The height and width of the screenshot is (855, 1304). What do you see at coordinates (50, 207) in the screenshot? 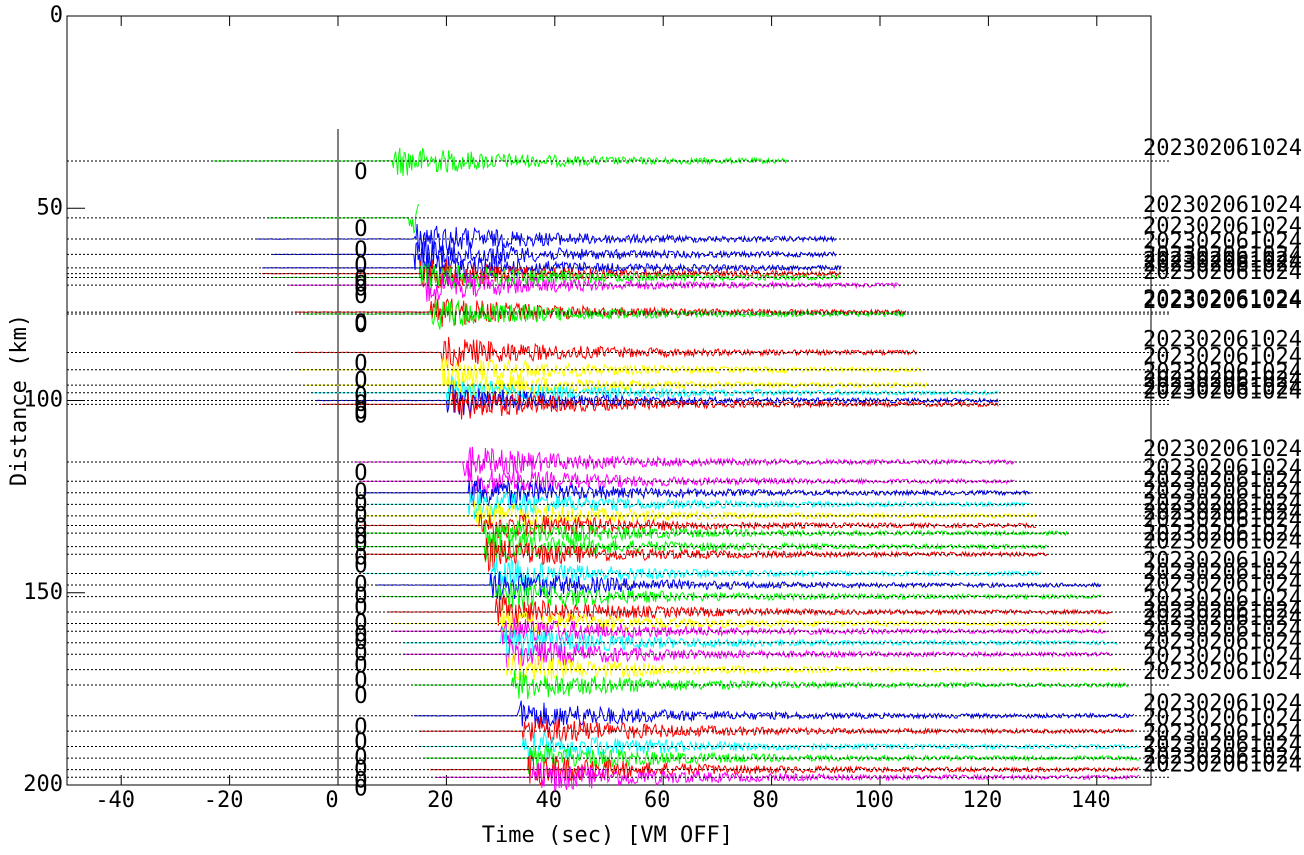
I see `y-tick-label: 50` at bounding box center [50, 207].